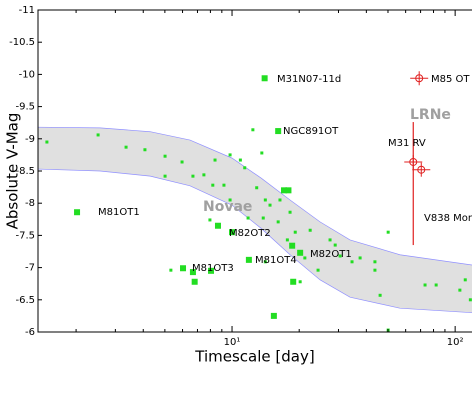 The image size is (472, 395). I want to click on x-axis-label: Timescale [day], so click(254, 357).